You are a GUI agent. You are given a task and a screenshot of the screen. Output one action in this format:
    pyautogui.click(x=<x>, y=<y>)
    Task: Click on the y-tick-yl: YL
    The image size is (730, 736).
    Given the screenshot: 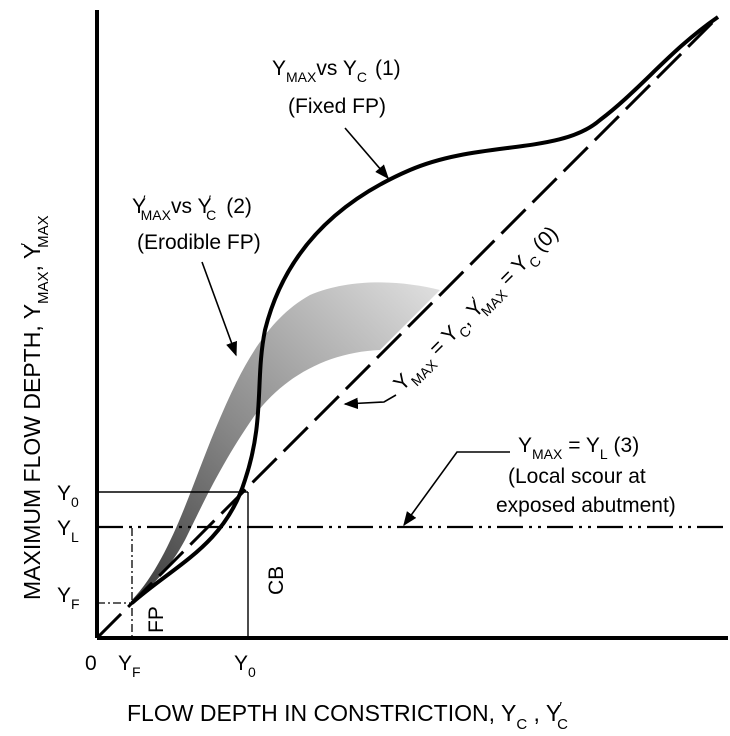 What is the action you would take?
    pyautogui.click(x=68, y=531)
    